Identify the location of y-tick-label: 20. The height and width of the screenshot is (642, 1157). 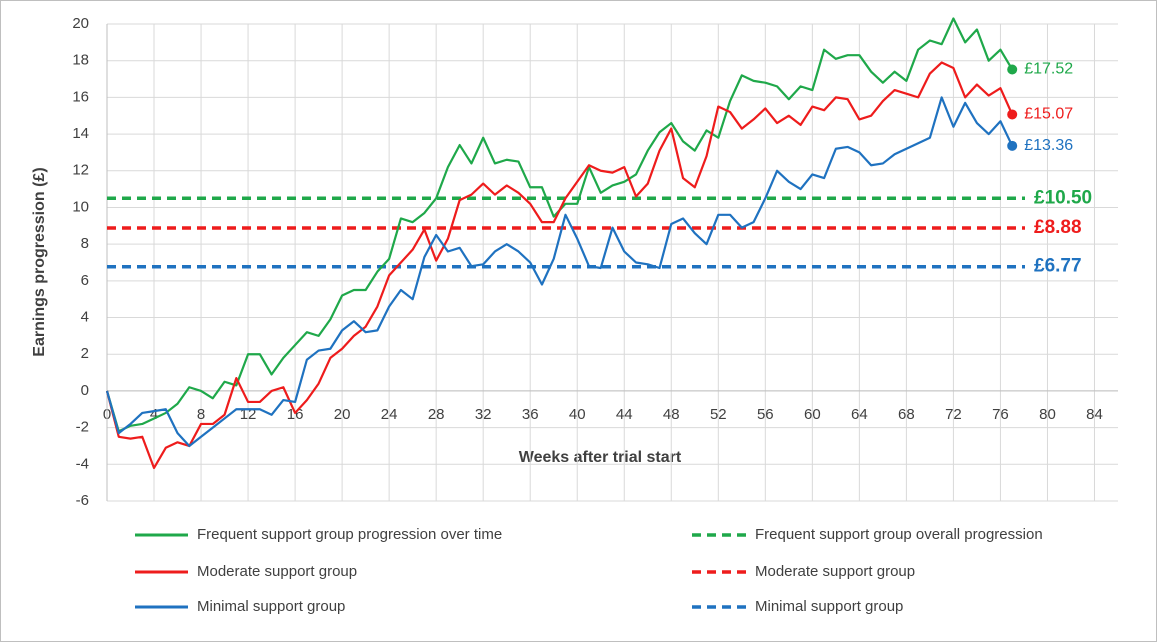
(80, 23).